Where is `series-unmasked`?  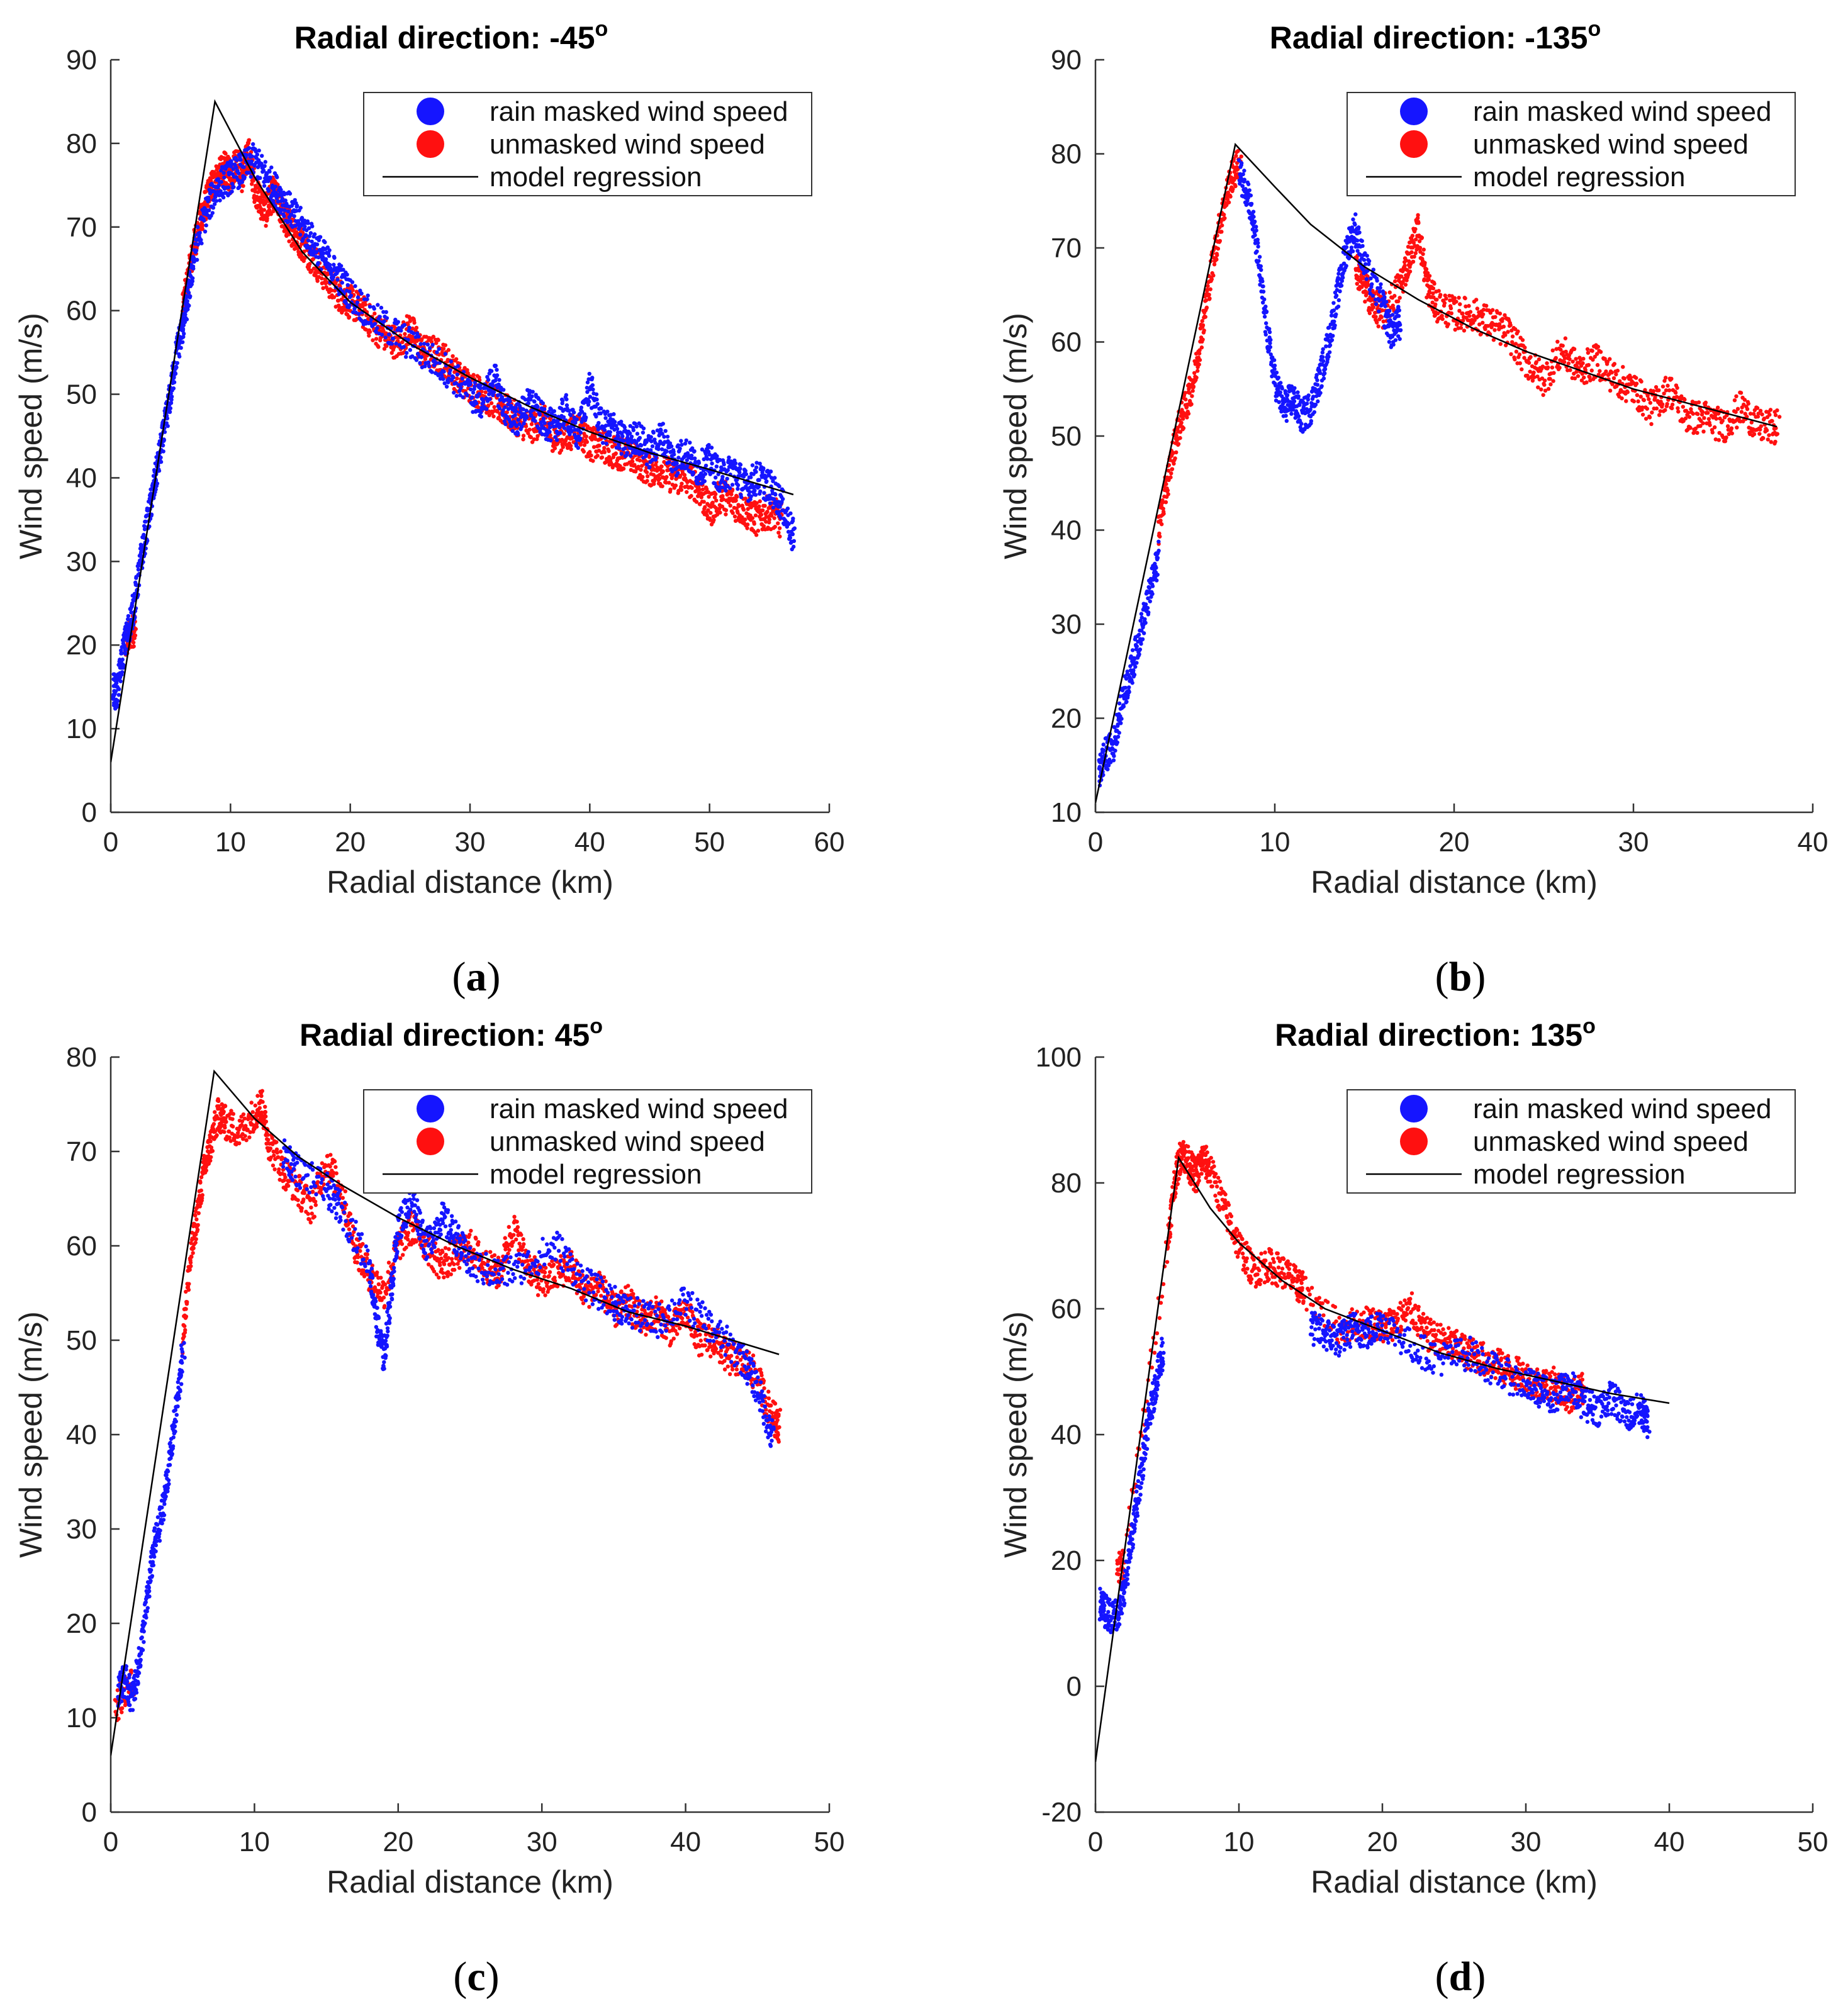 series-unmasked is located at coordinates (1469, 347).